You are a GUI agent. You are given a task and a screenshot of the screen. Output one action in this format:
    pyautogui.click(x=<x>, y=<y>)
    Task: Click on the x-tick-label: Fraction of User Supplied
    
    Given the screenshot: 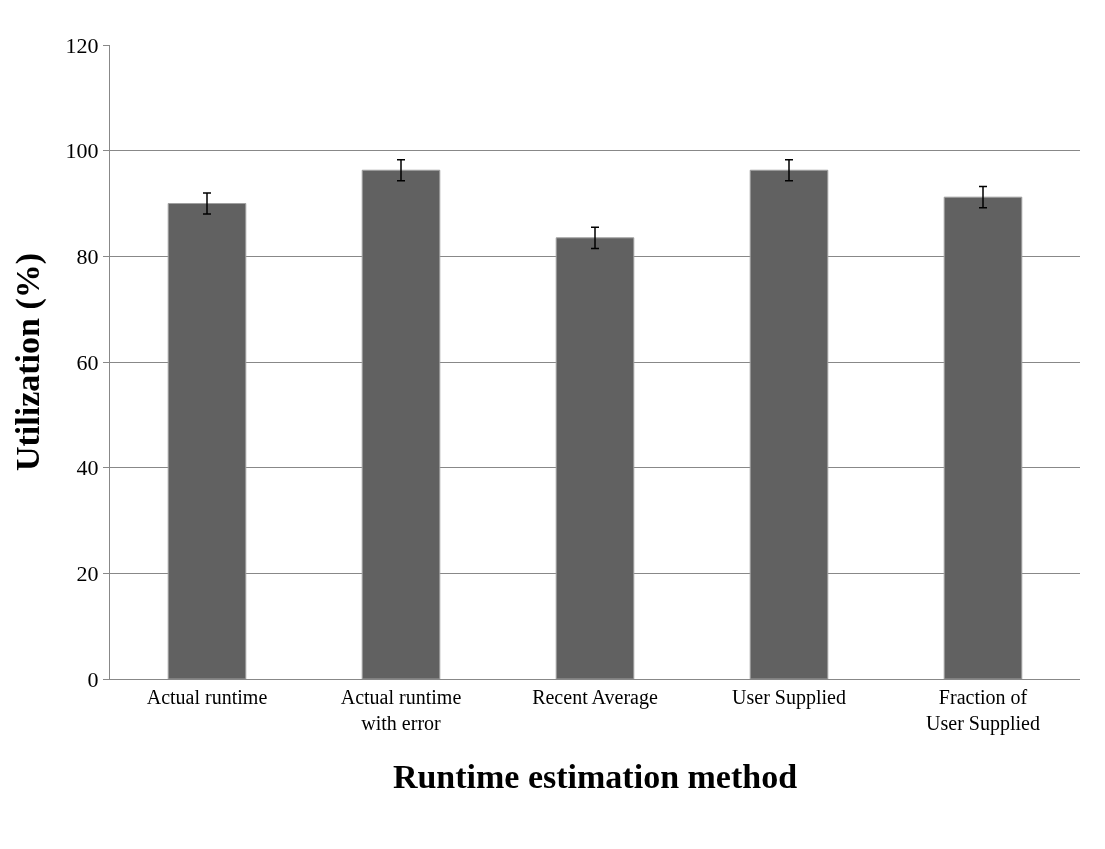 What is the action you would take?
    pyautogui.click(x=983, y=710)
    